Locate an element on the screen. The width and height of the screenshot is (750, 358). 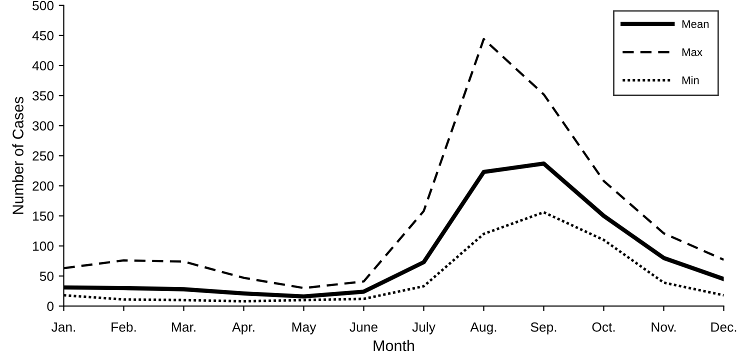
x-tick-label: Nov. is located at coordinates (664, 327).